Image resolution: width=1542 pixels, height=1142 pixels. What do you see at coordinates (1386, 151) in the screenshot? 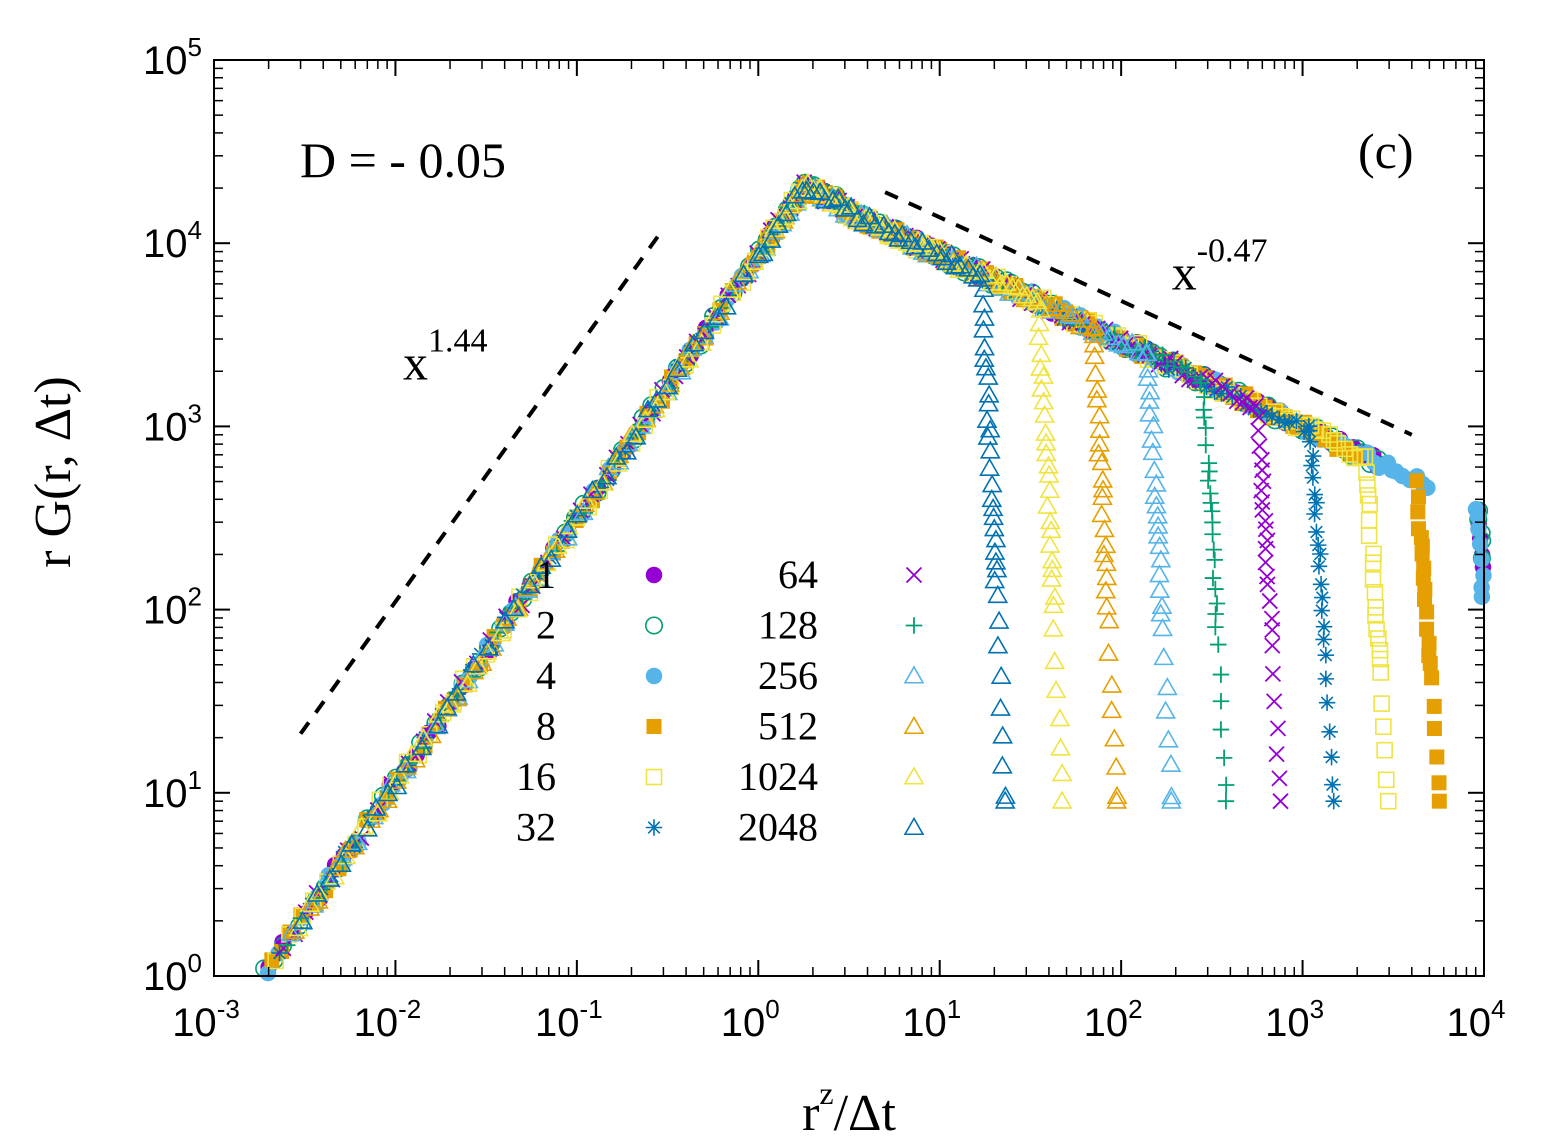
I see `panel-label: (c)` at bounding box center [1386, 151].